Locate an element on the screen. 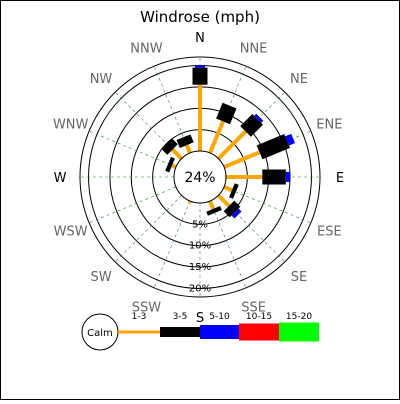  direction-label: W is located at coordinates (60, 178).